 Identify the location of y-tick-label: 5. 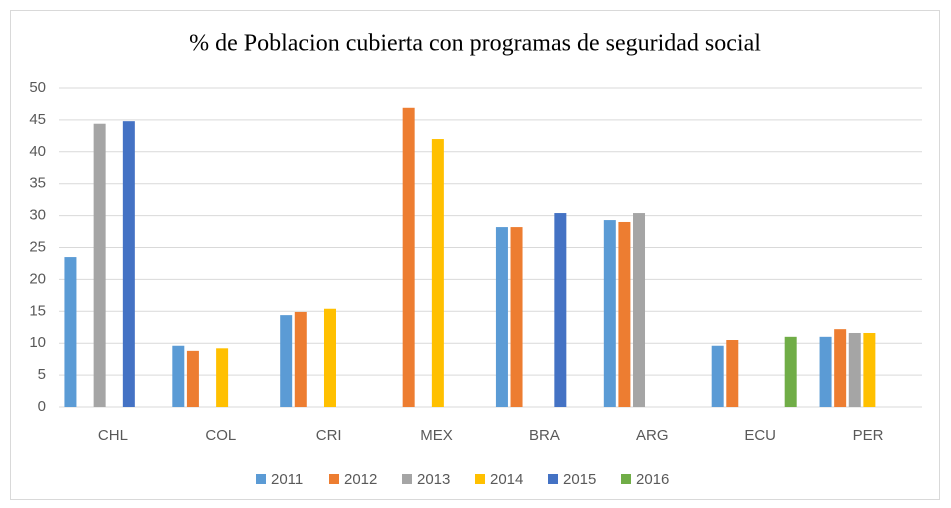
(42, 374).